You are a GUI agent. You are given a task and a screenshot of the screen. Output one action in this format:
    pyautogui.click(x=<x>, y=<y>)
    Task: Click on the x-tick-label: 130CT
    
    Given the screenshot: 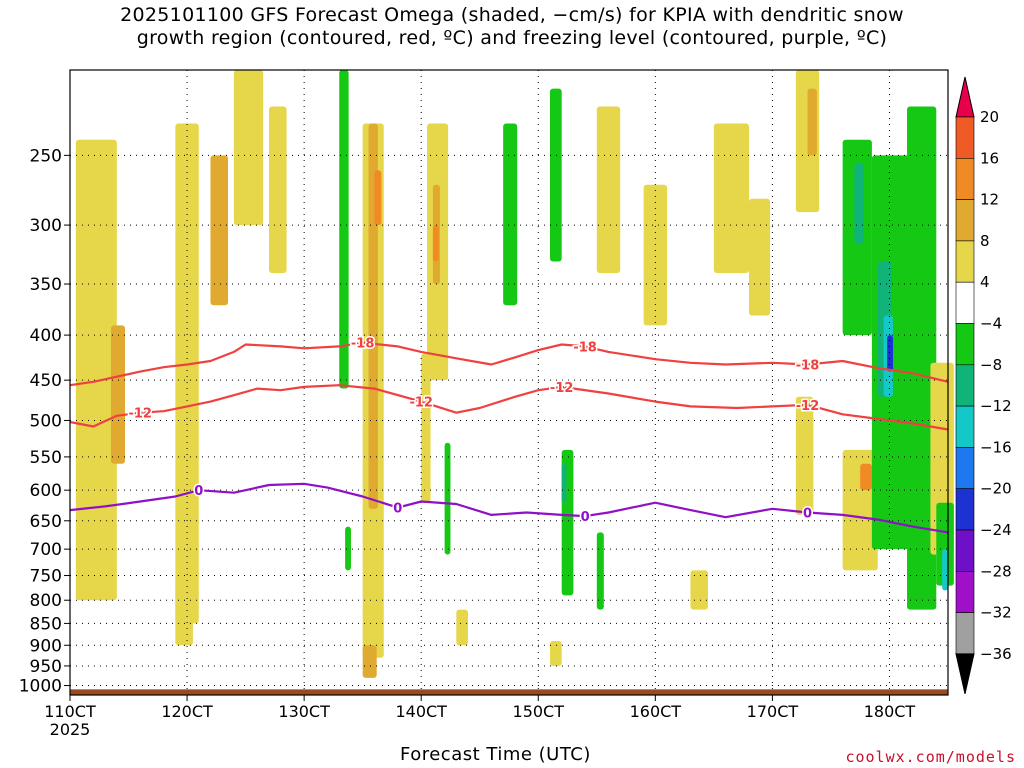 What is the action you would take?
    pyautogui.click(x=304, y=711)
    